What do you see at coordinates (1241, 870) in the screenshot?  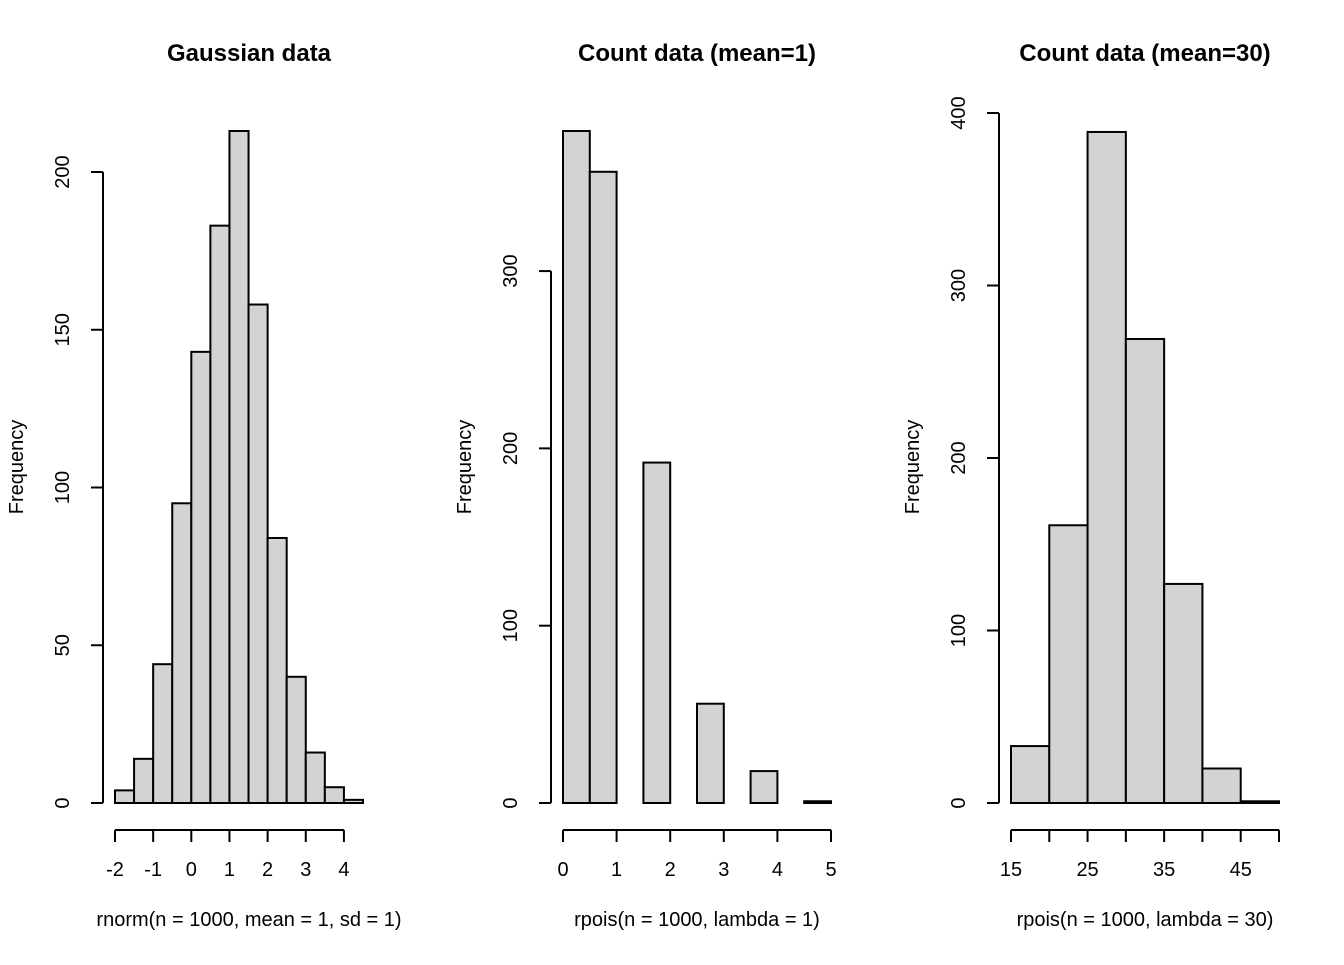 I see `x-tick-label: 45` at bounding box center [1241, 870].